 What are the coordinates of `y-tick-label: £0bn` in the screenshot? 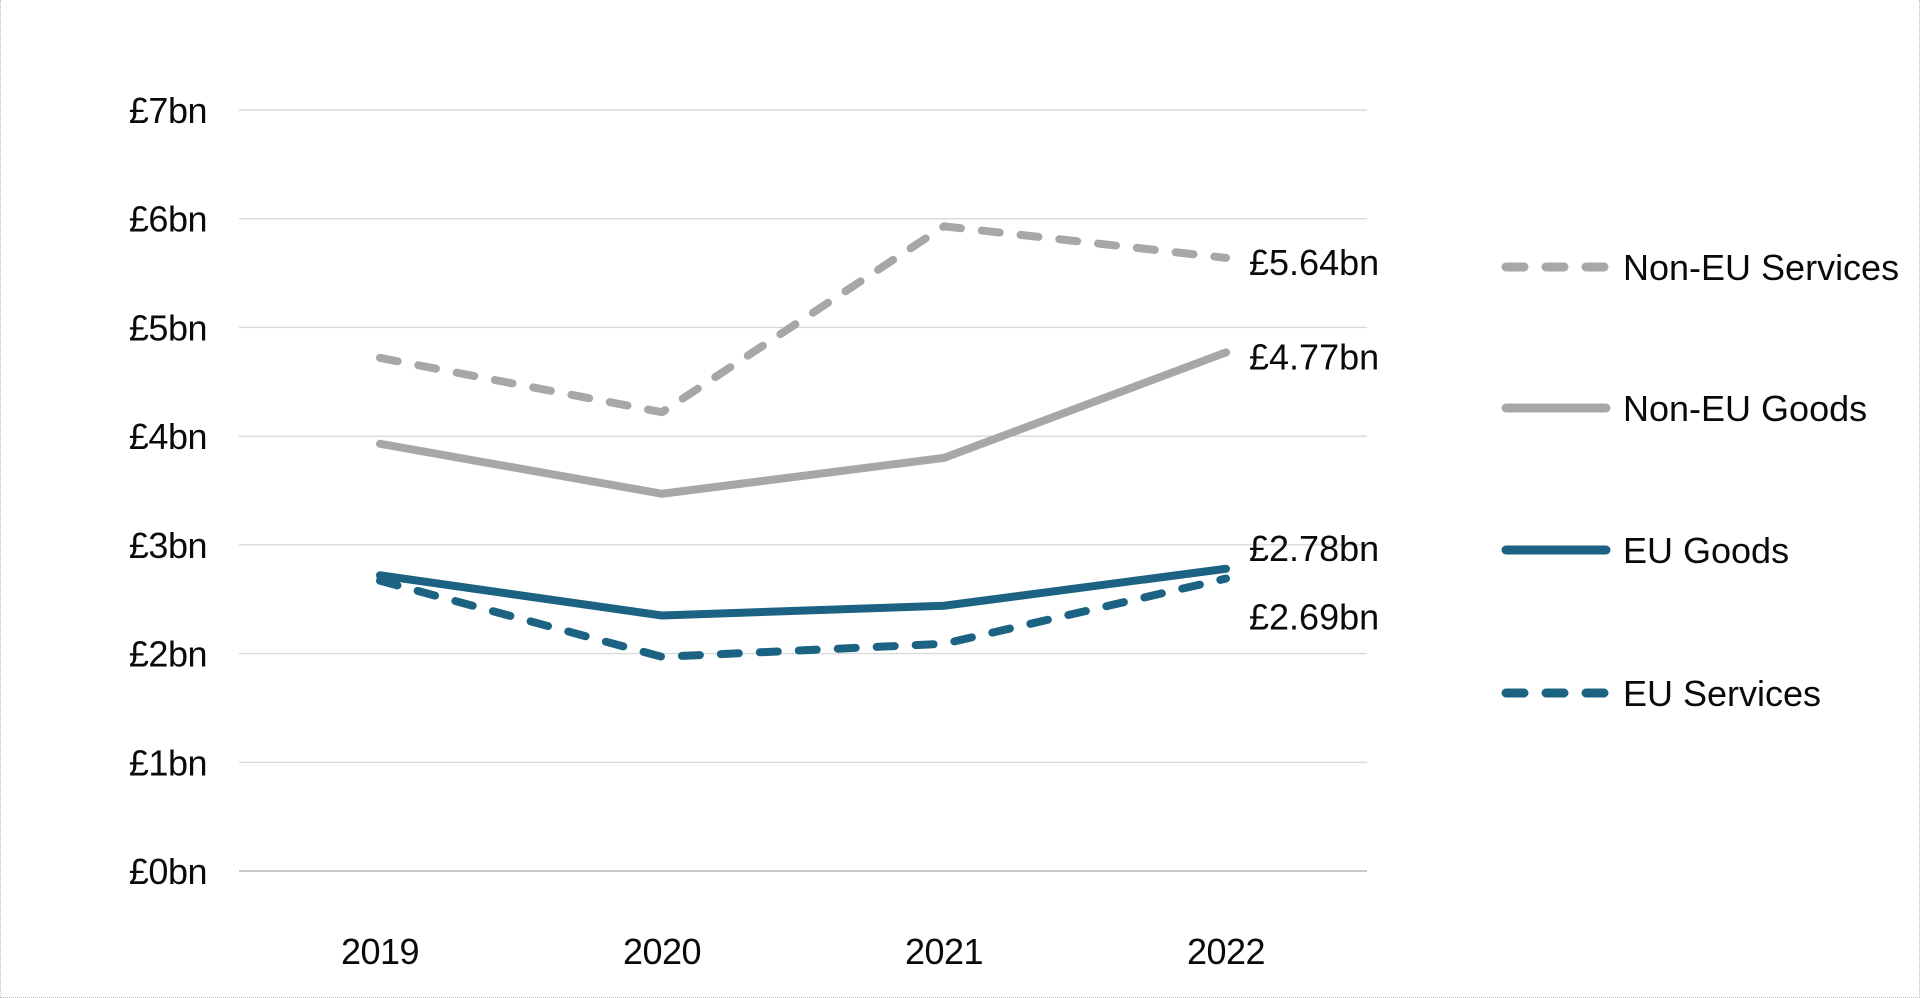 It's located at (168, 871).